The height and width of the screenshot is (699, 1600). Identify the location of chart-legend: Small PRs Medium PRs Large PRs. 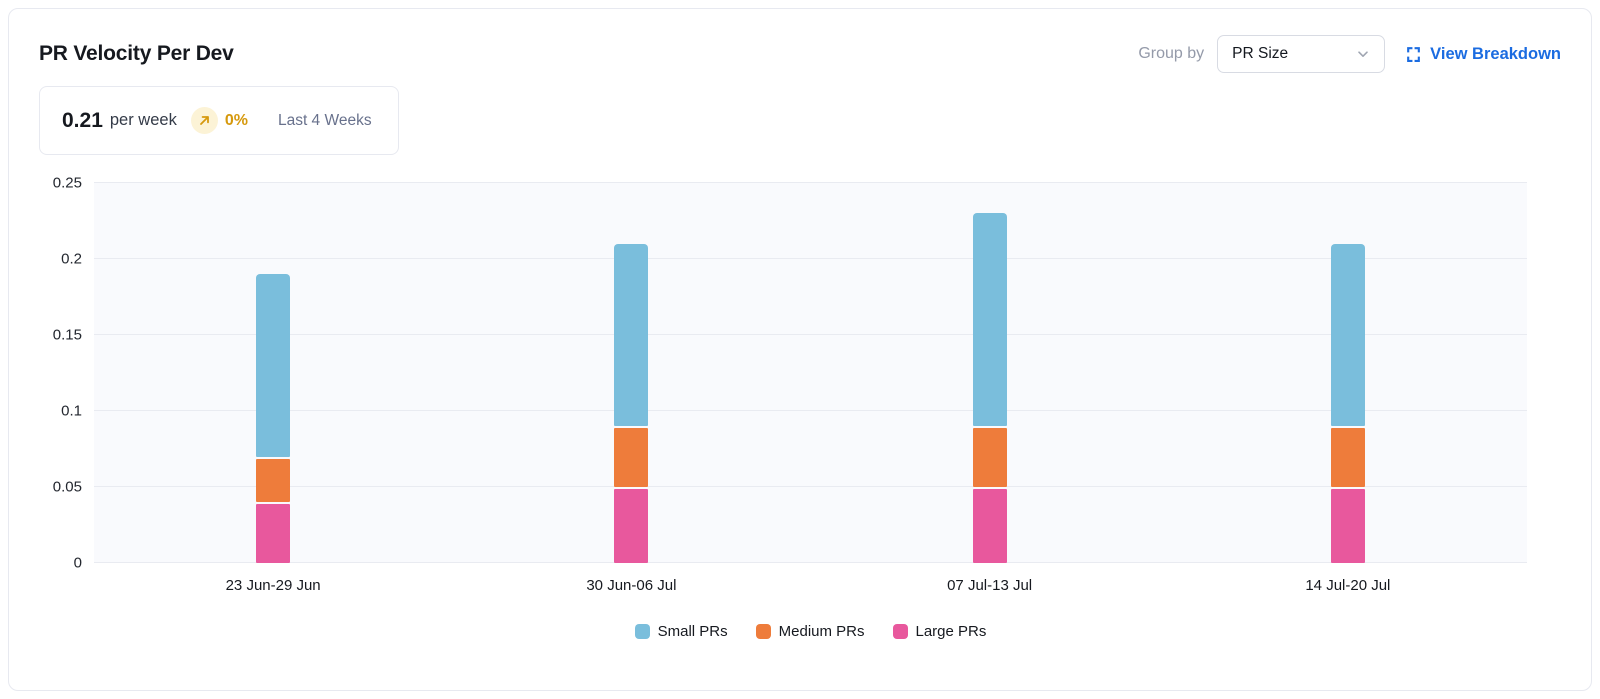
(810, 631).